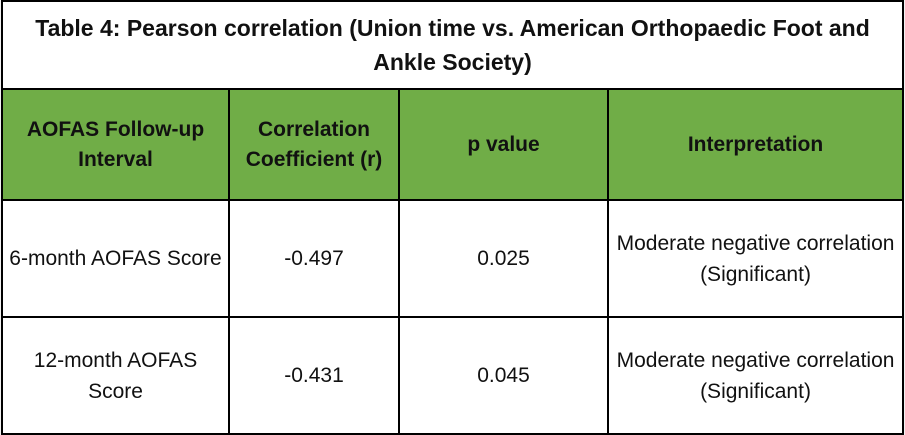 This screenshot has width=905, height=435. I want to click on table-cell: -0.431, so click(314, 375).